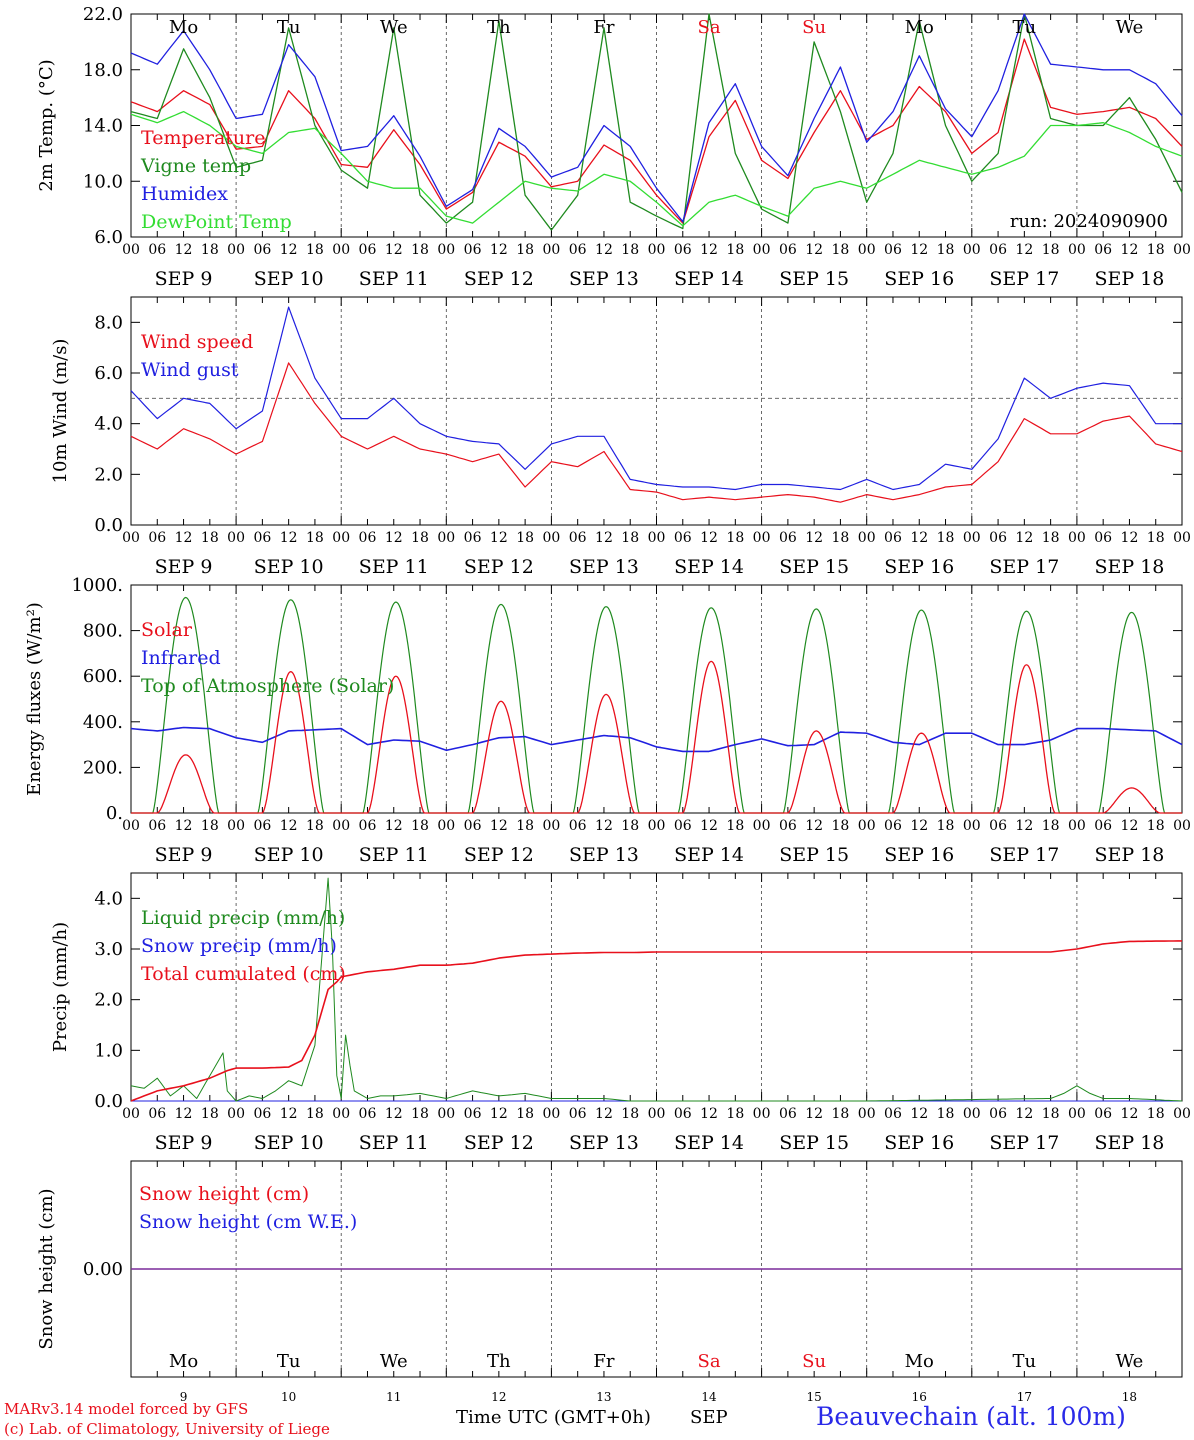 Image resolution: width=1194 pixels, height=1440 pixels. What do you see at coordinates (216, 222) in the screenshot?
I see `legend-entry: DewPoint Temp` at bounding box center [216, 222].